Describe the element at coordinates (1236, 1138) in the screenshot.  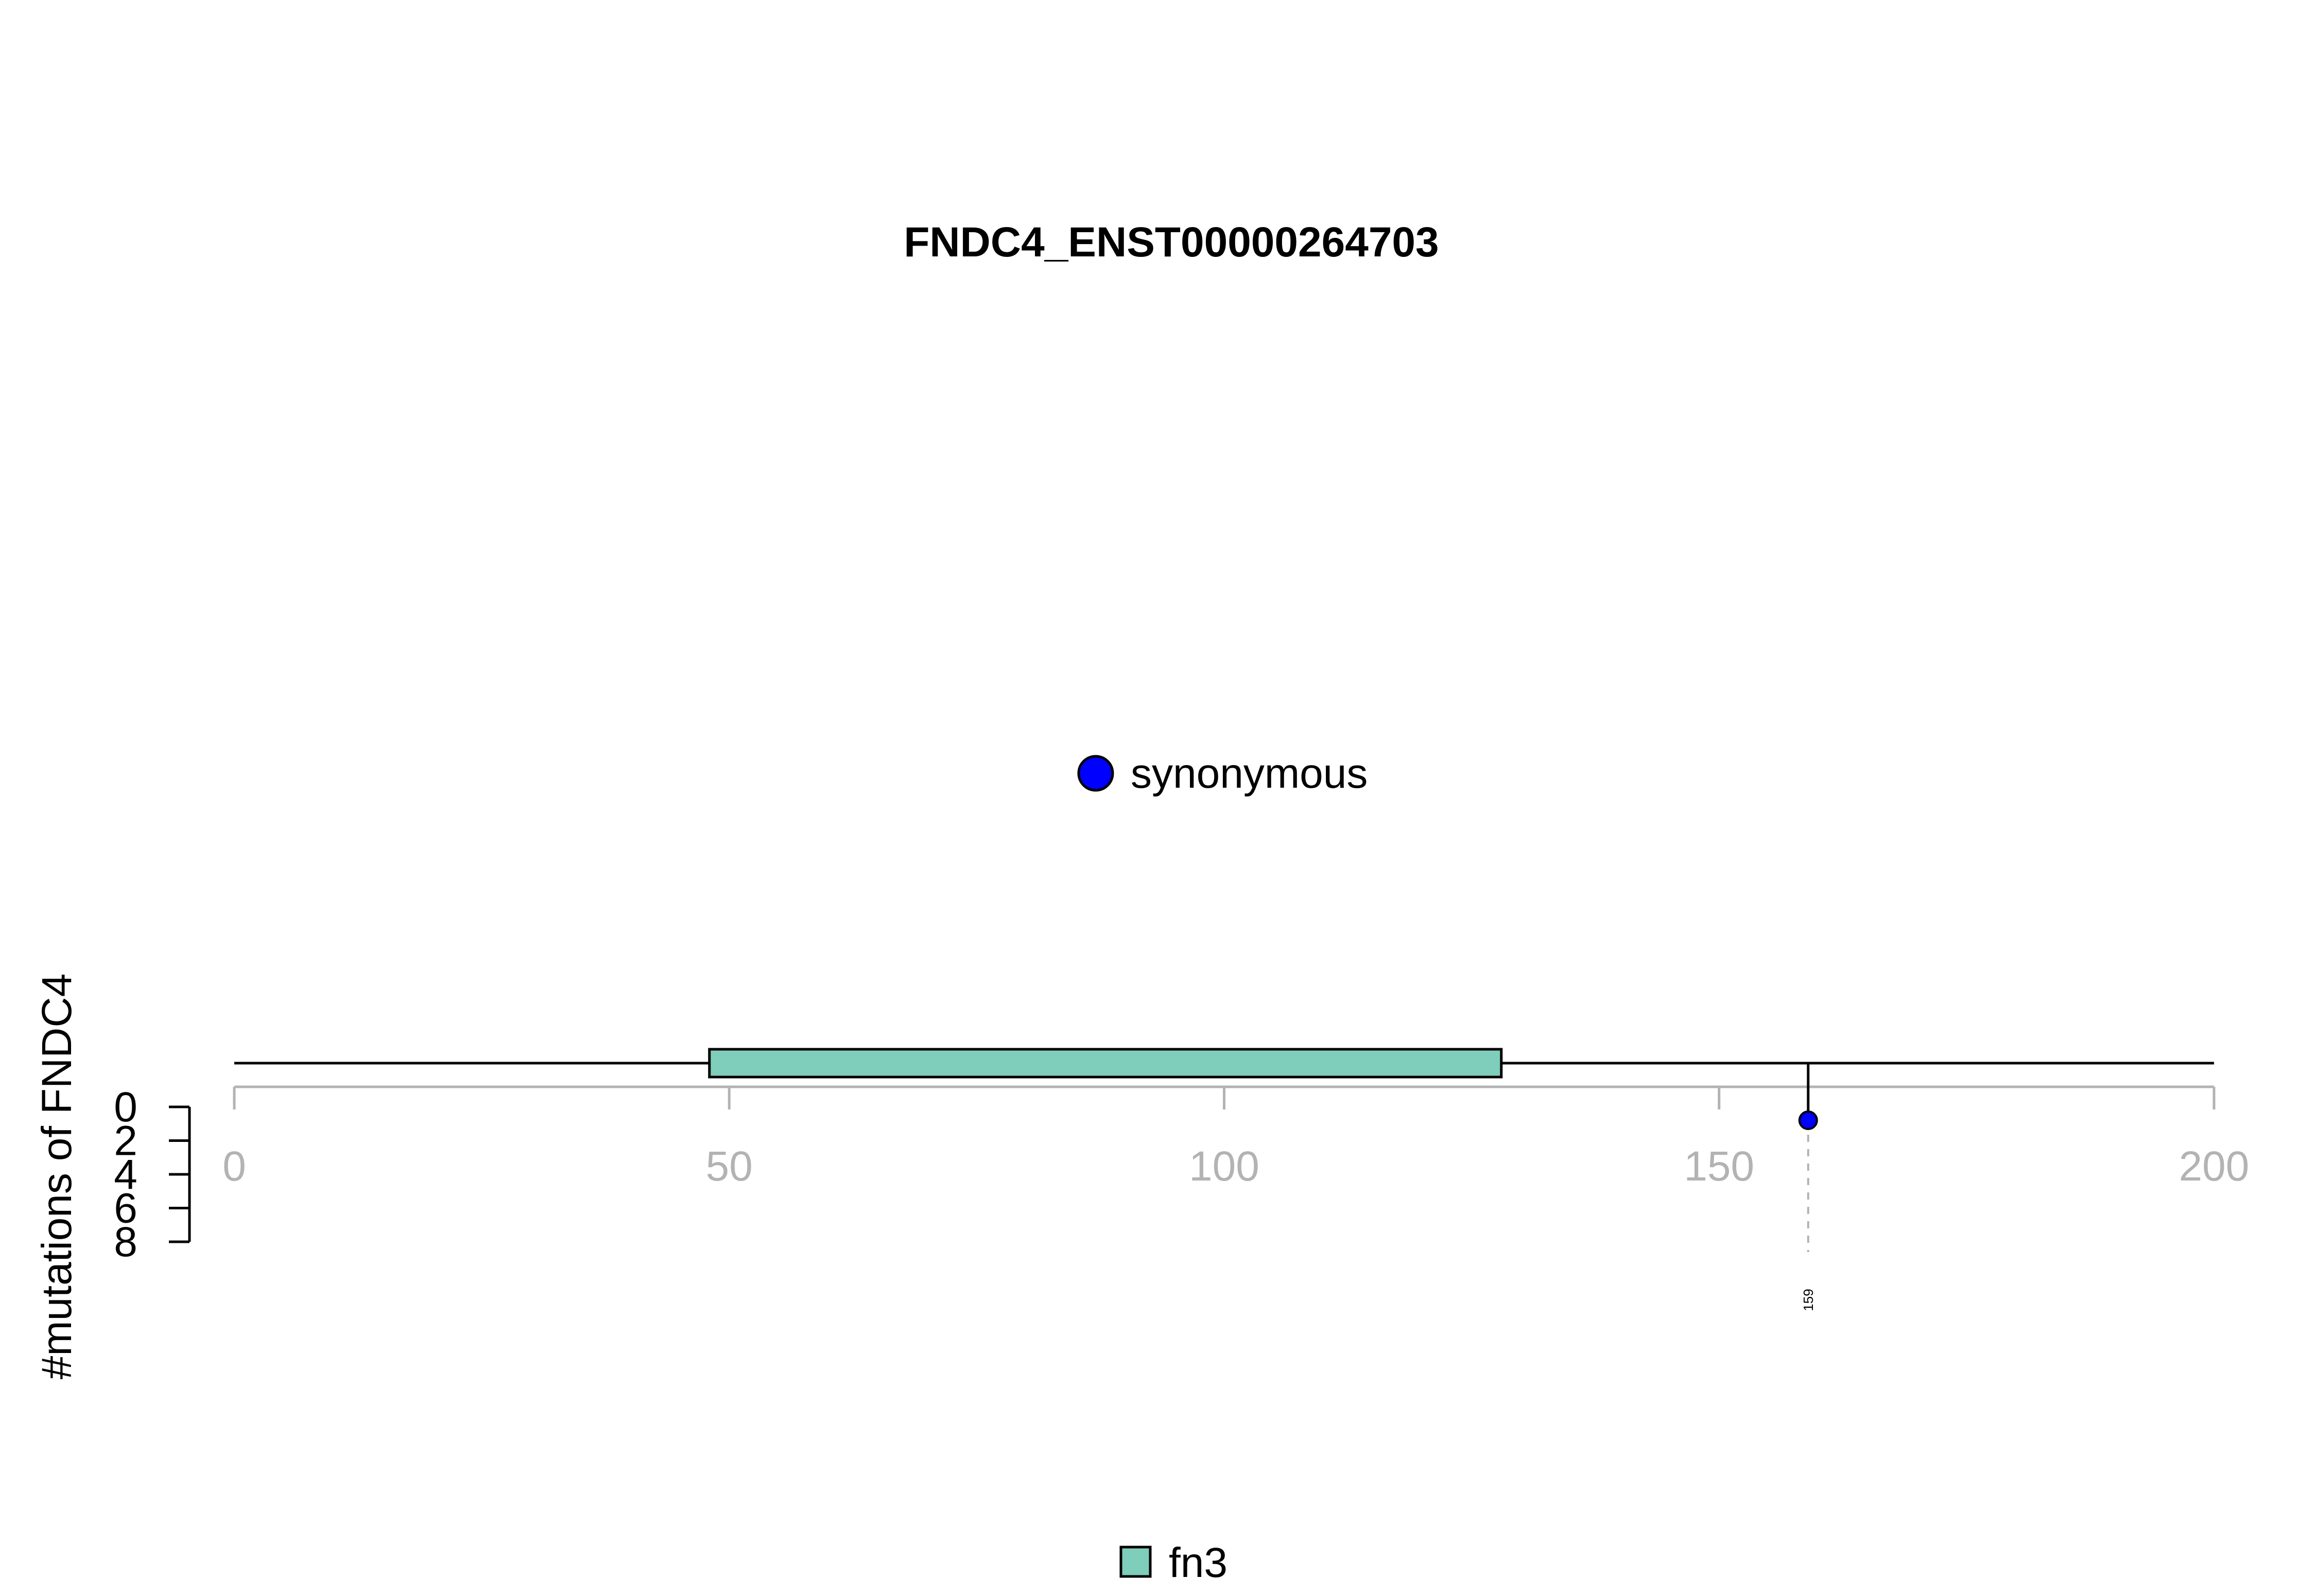
I see `x-axis: 0 50 100 150 200` at that location.